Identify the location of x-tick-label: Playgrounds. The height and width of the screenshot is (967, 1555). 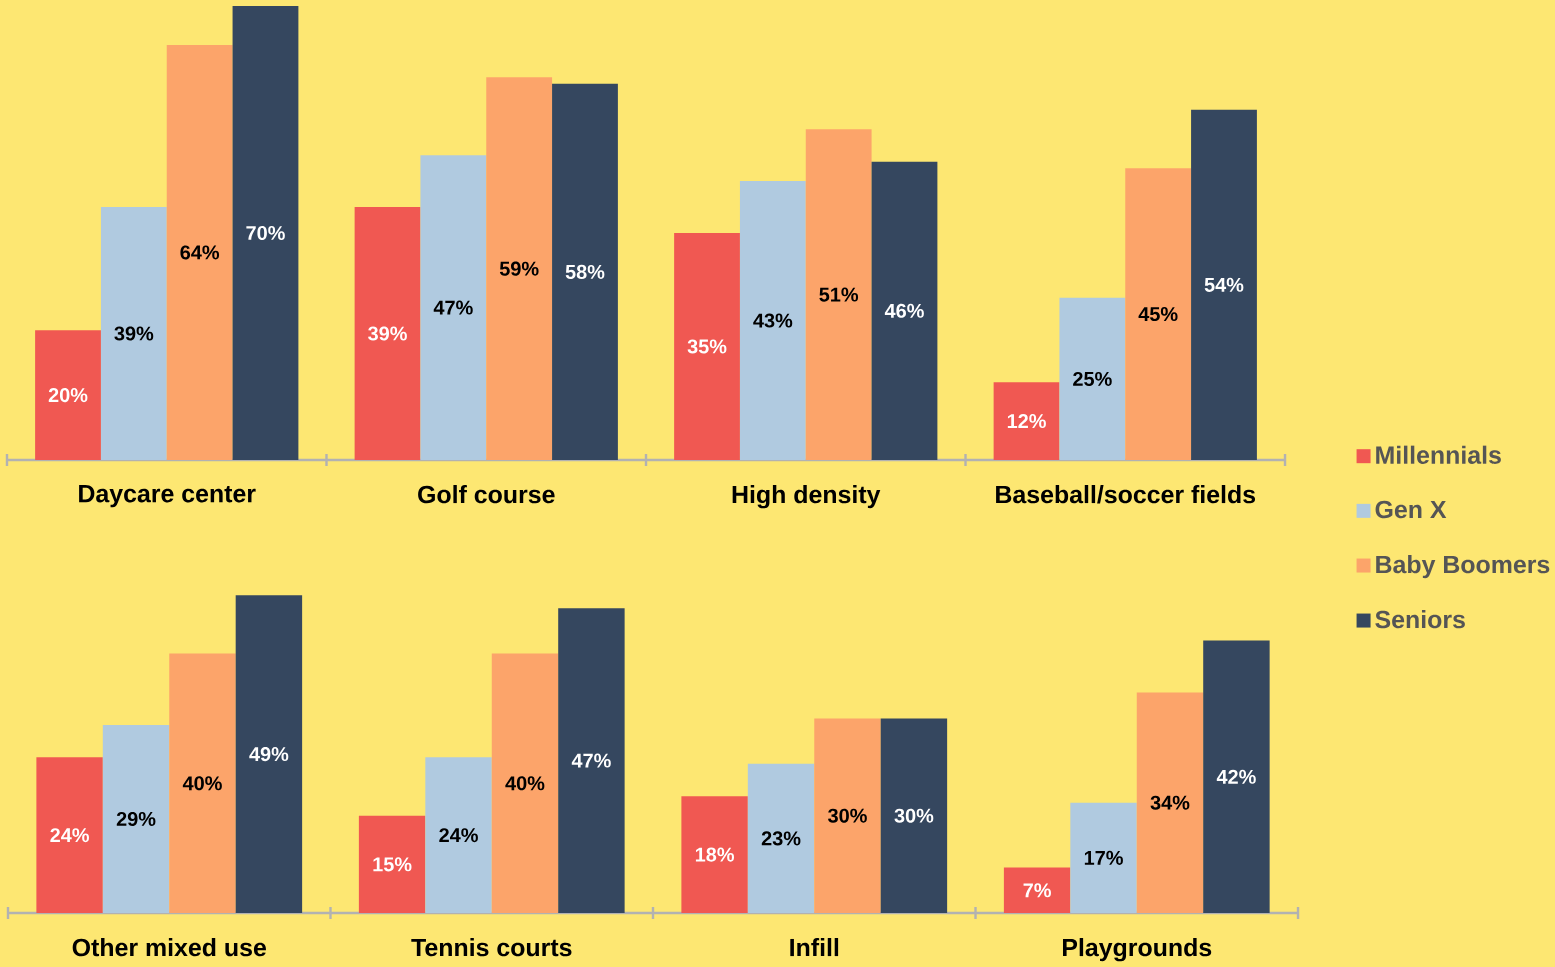
(1137, 950).